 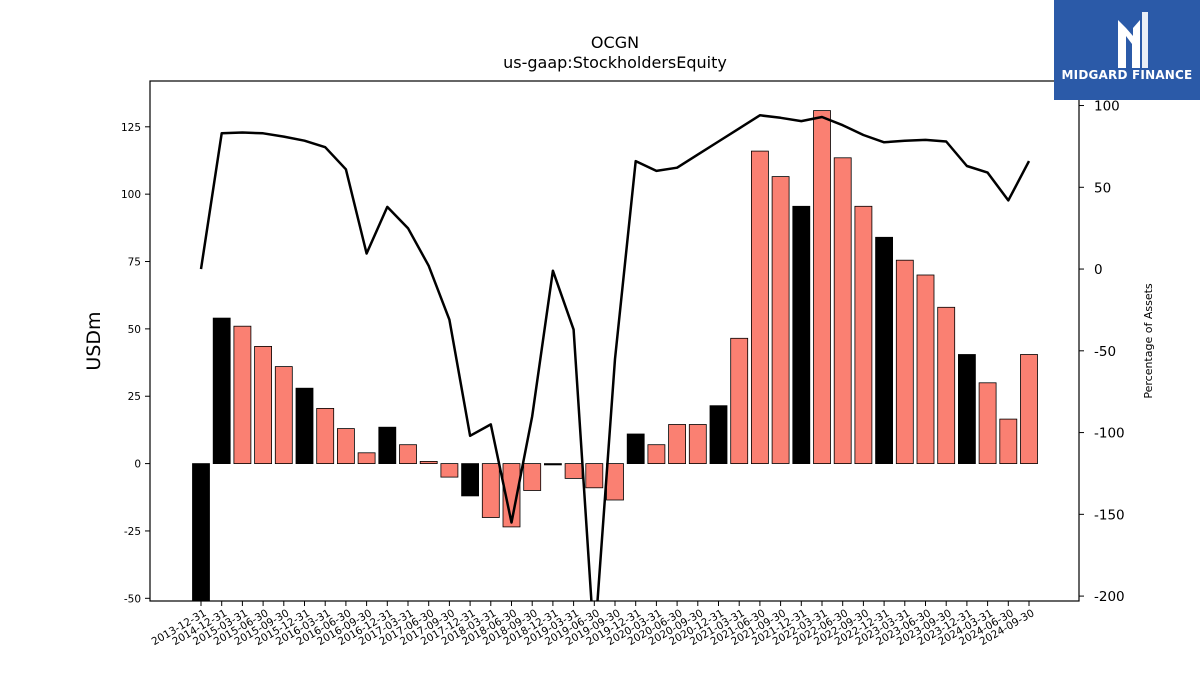 What do you see at coordinates (134, 330) in the screenshot?
I see `y-tick-label: 50` at bounding box center [134, 330].